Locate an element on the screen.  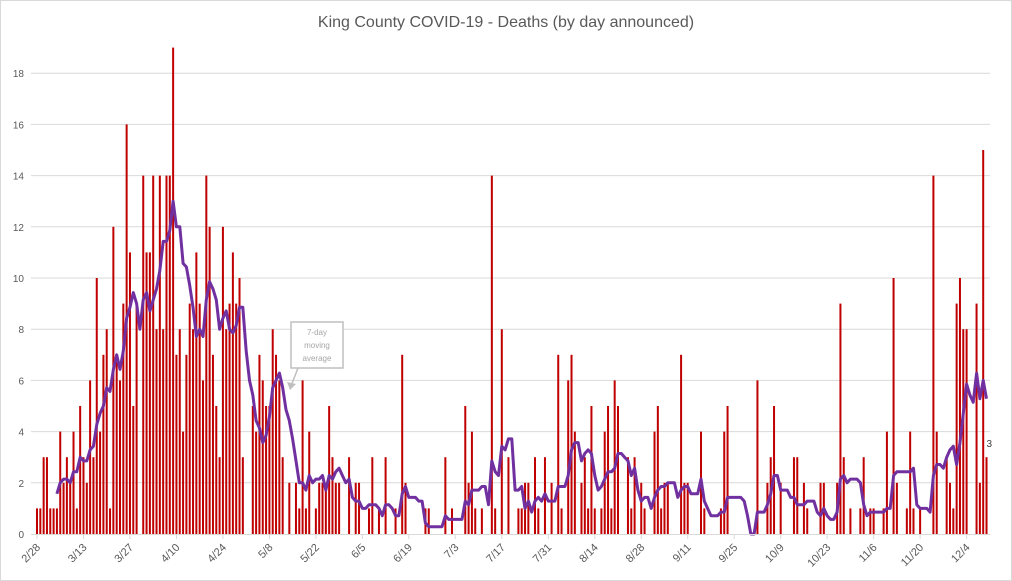
y-tick-label: 10 is located at coordinates (19, 279).